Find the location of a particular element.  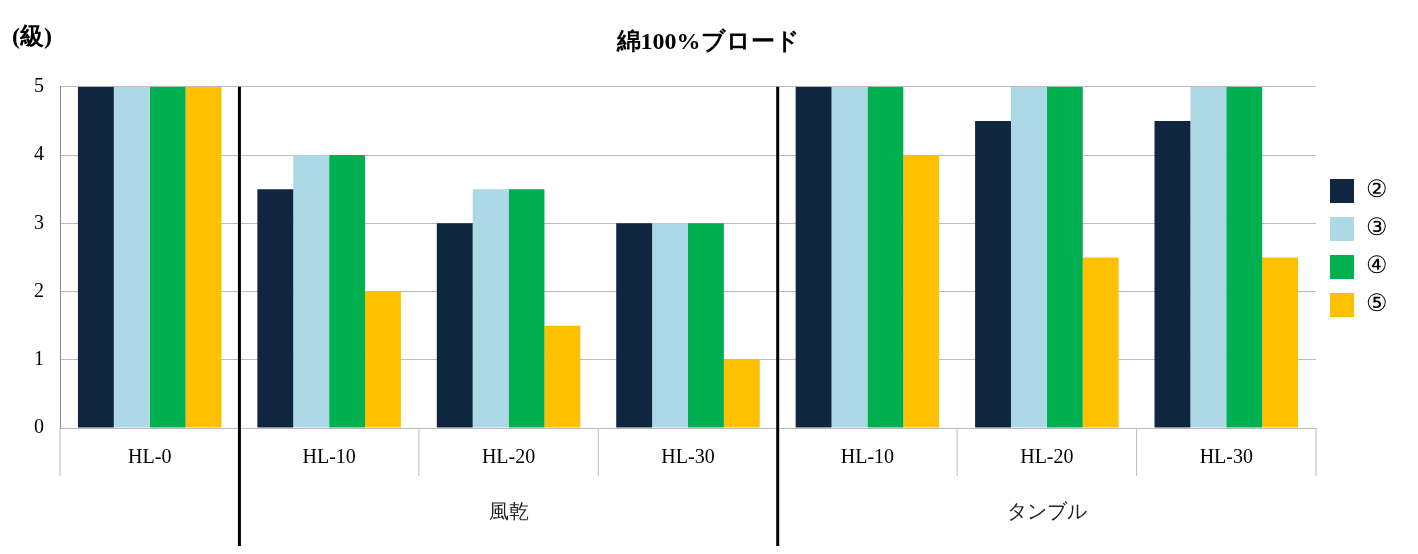

chart-title: 綿100%ブロード is located at coordinates (707, 40).